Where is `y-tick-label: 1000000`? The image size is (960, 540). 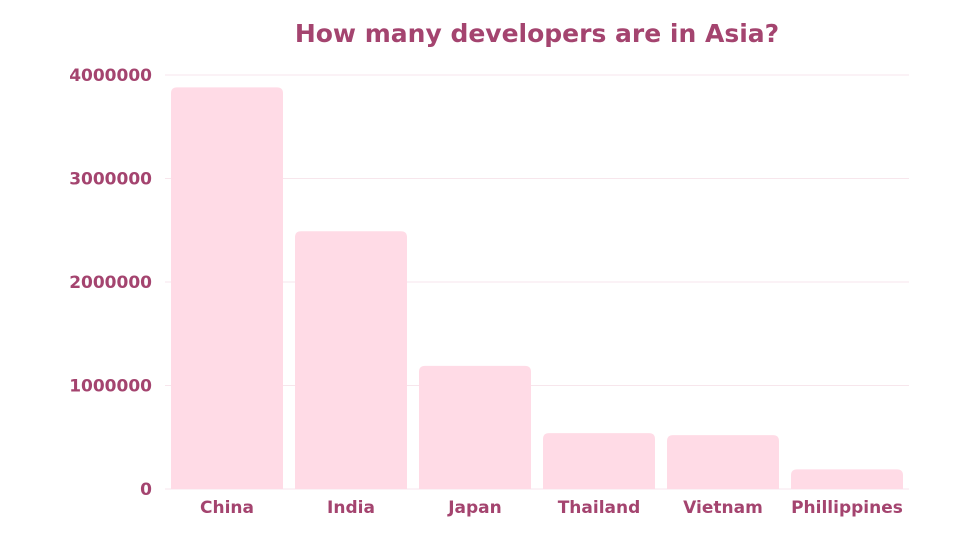 y-tick-label: 1000000 is located at coordinates (110, 387).